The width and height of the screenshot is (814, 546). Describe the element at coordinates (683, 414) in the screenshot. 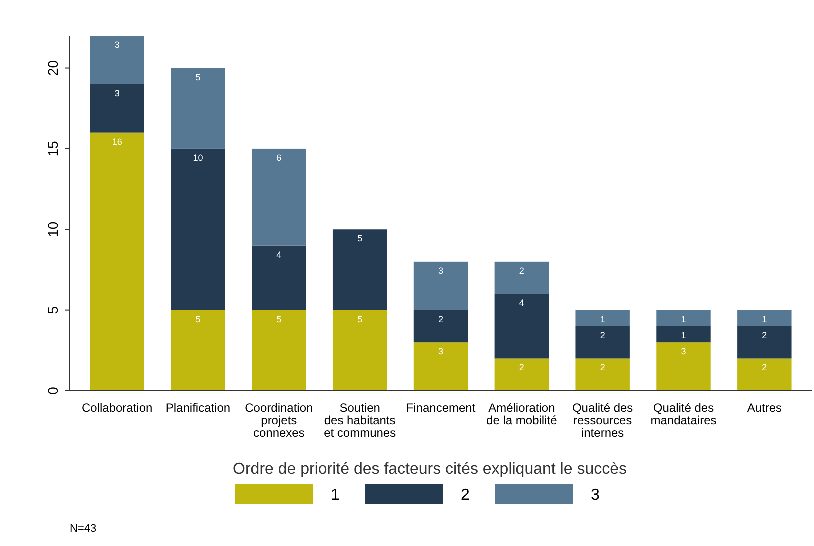

I see `x-tick-label: Qualité des mandataires` at that location.